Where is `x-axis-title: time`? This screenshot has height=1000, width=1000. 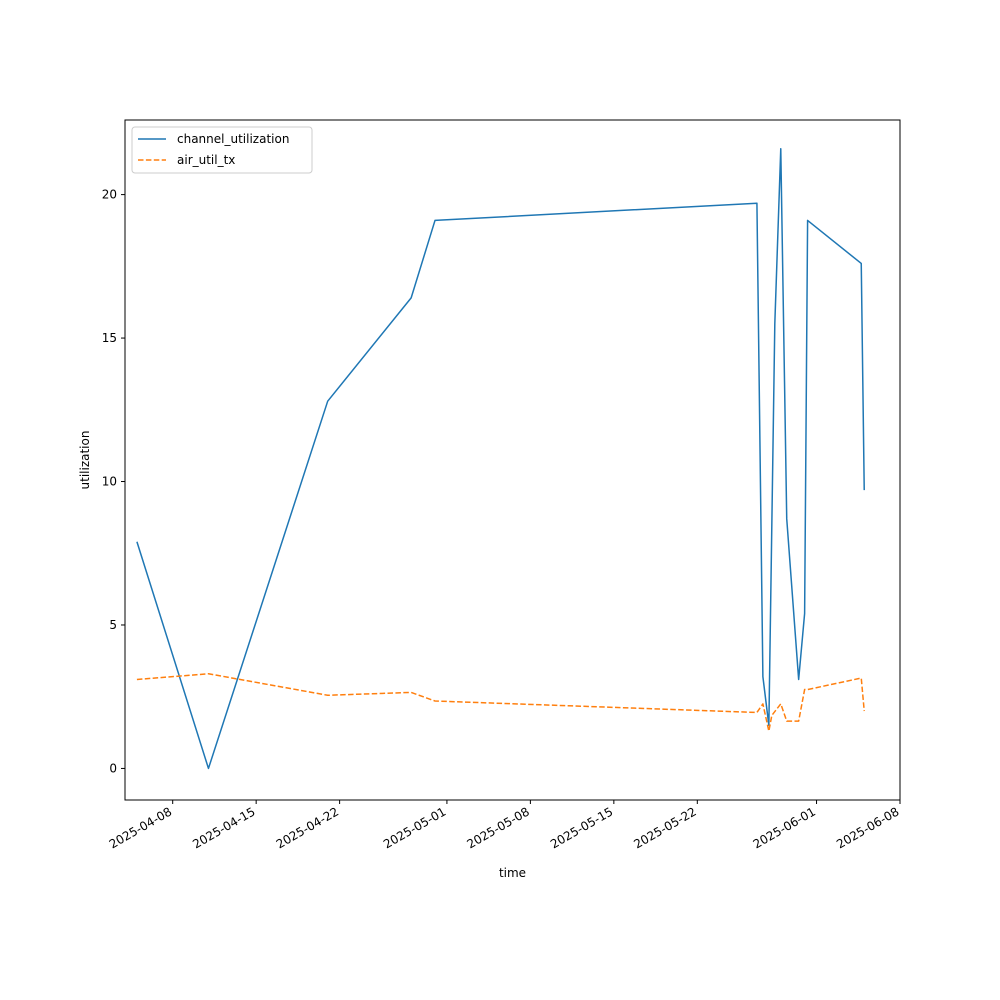 x-axis-title: time is located at coordinates (512, 873).